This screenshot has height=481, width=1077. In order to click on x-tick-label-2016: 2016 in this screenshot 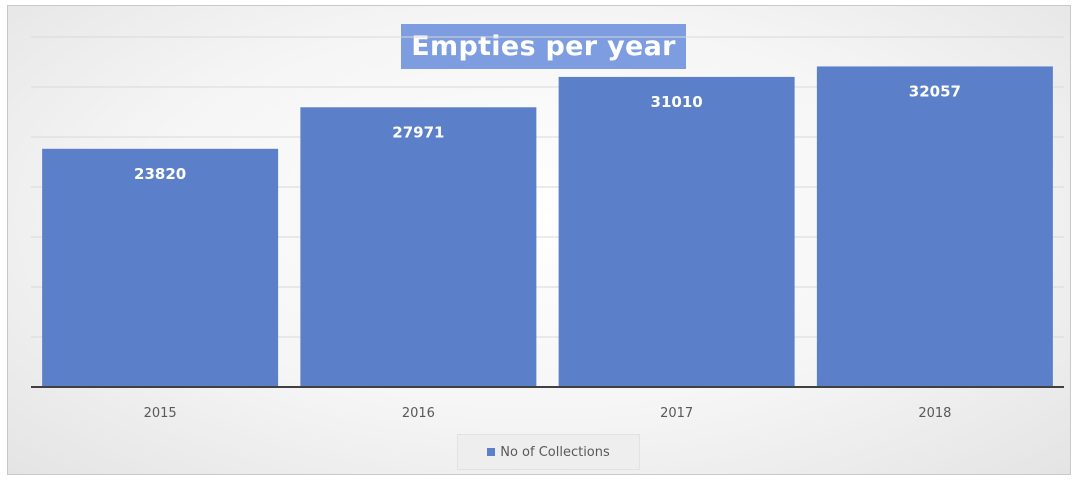, I will do `click(418, 413)`.